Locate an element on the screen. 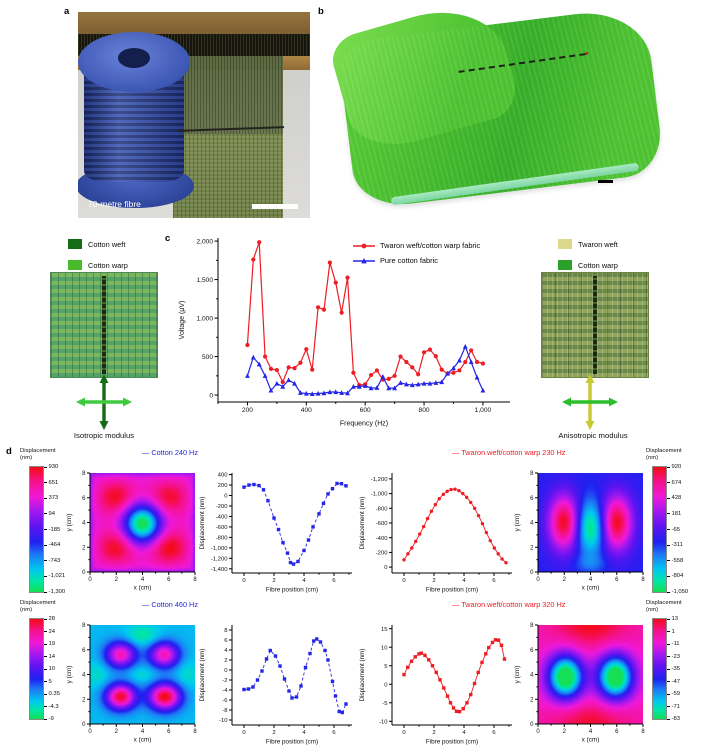  twaron-weft-swatch is located at coordinates (565, 244).